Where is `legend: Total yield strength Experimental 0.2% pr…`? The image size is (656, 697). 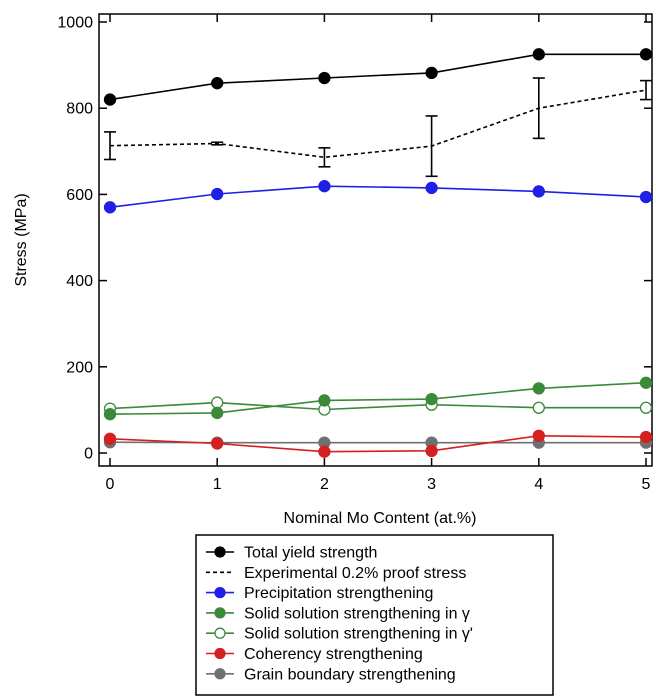 legend: Total yield strength Experimental 0.2% pr… is located at coordinates (339, 614).